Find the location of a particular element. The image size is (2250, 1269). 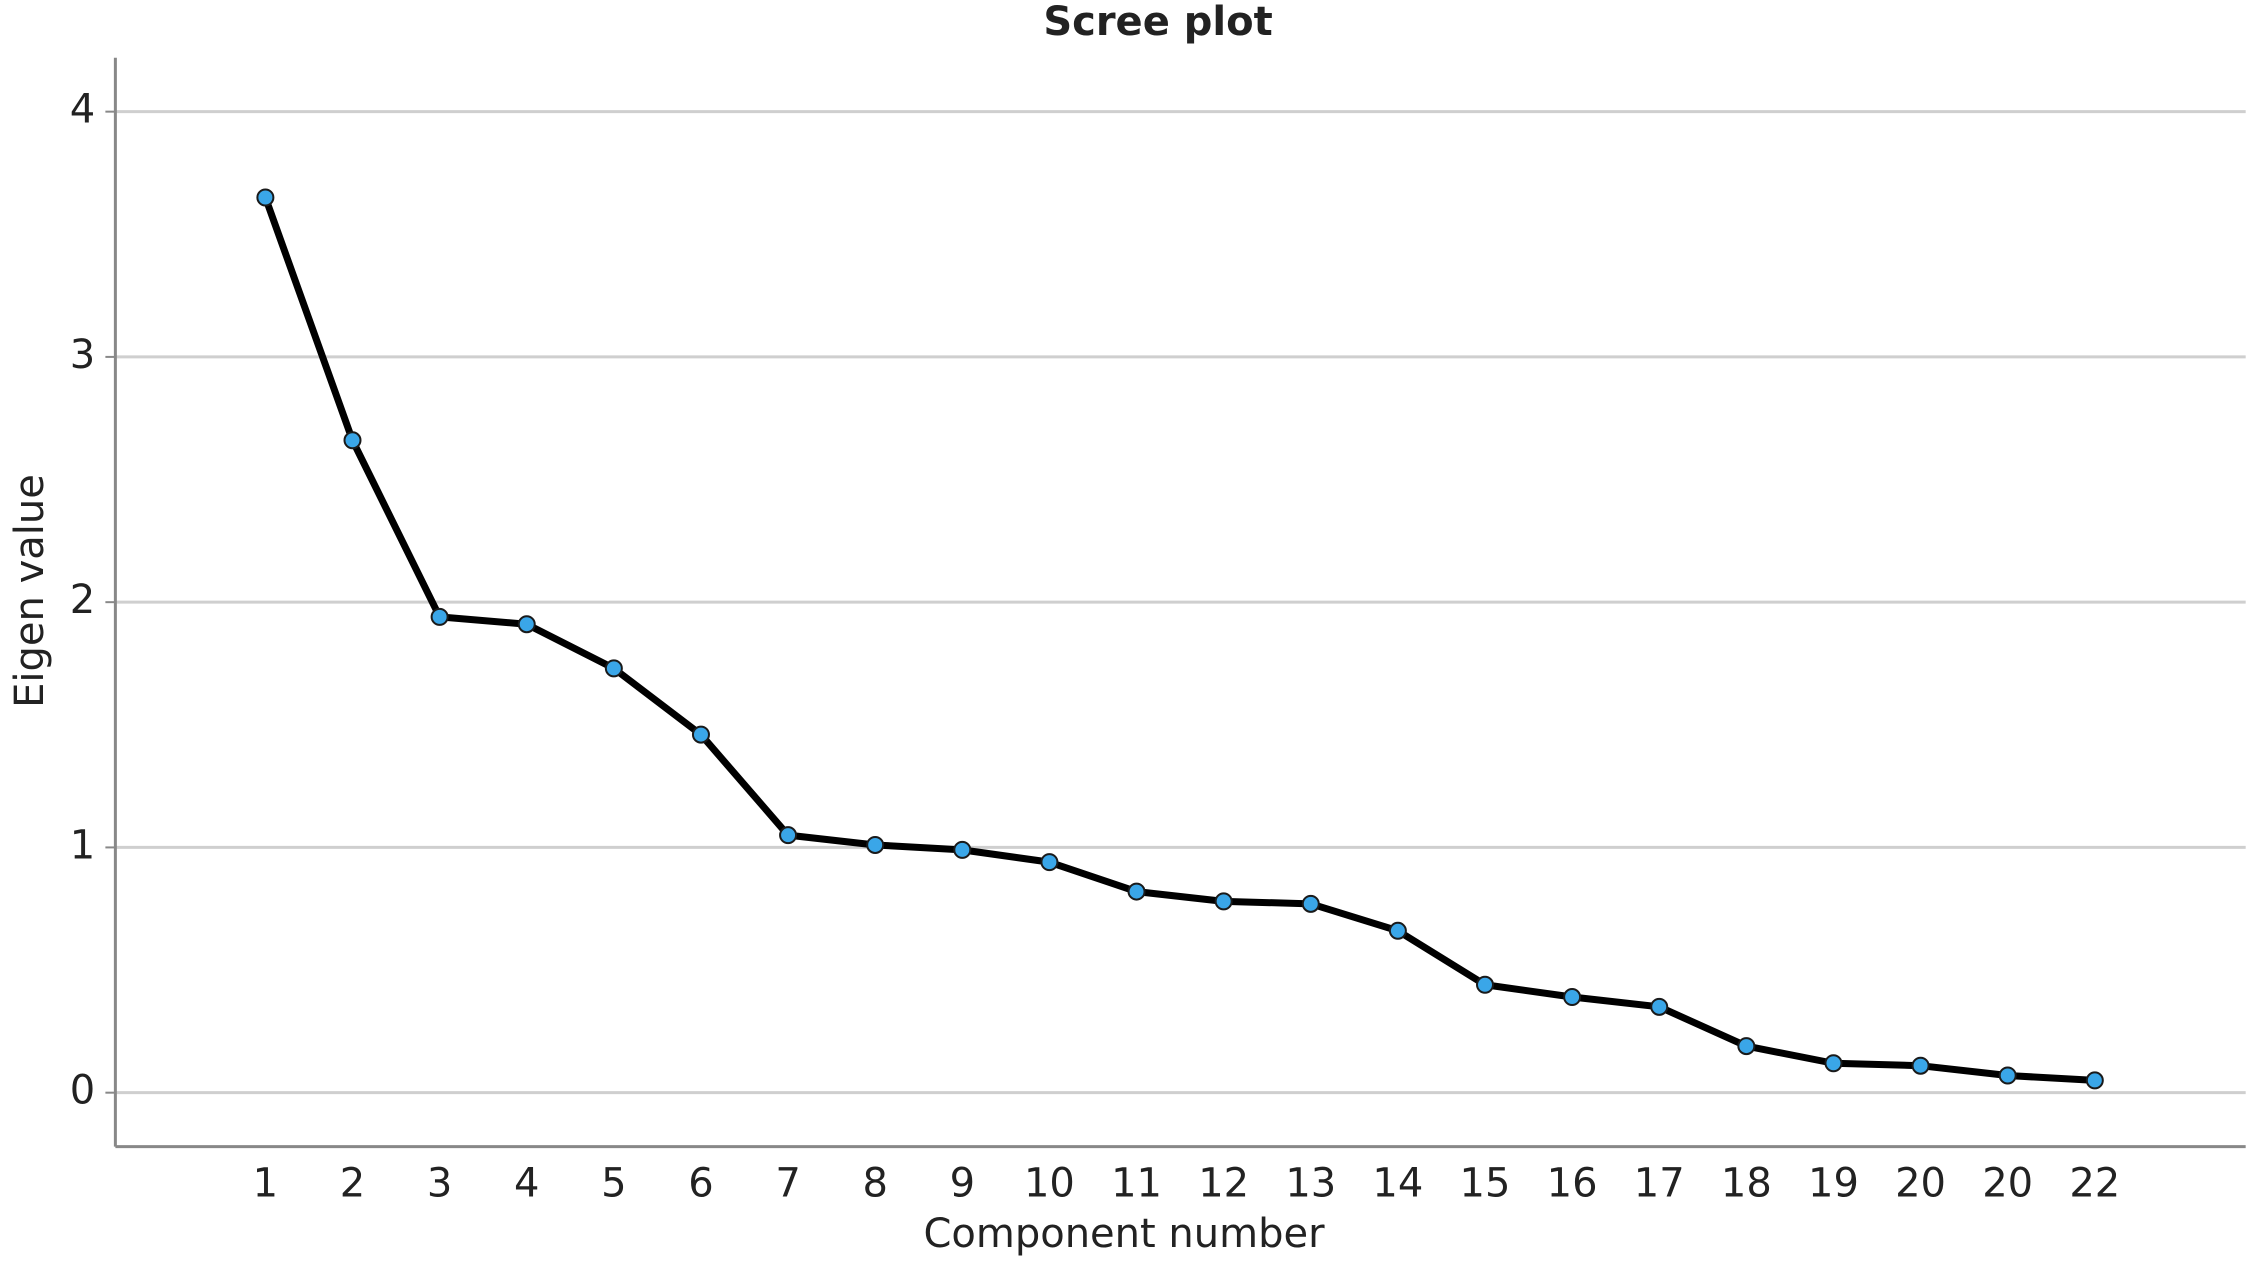

y-tick-label: 1 is located at coordinates (82, 845).